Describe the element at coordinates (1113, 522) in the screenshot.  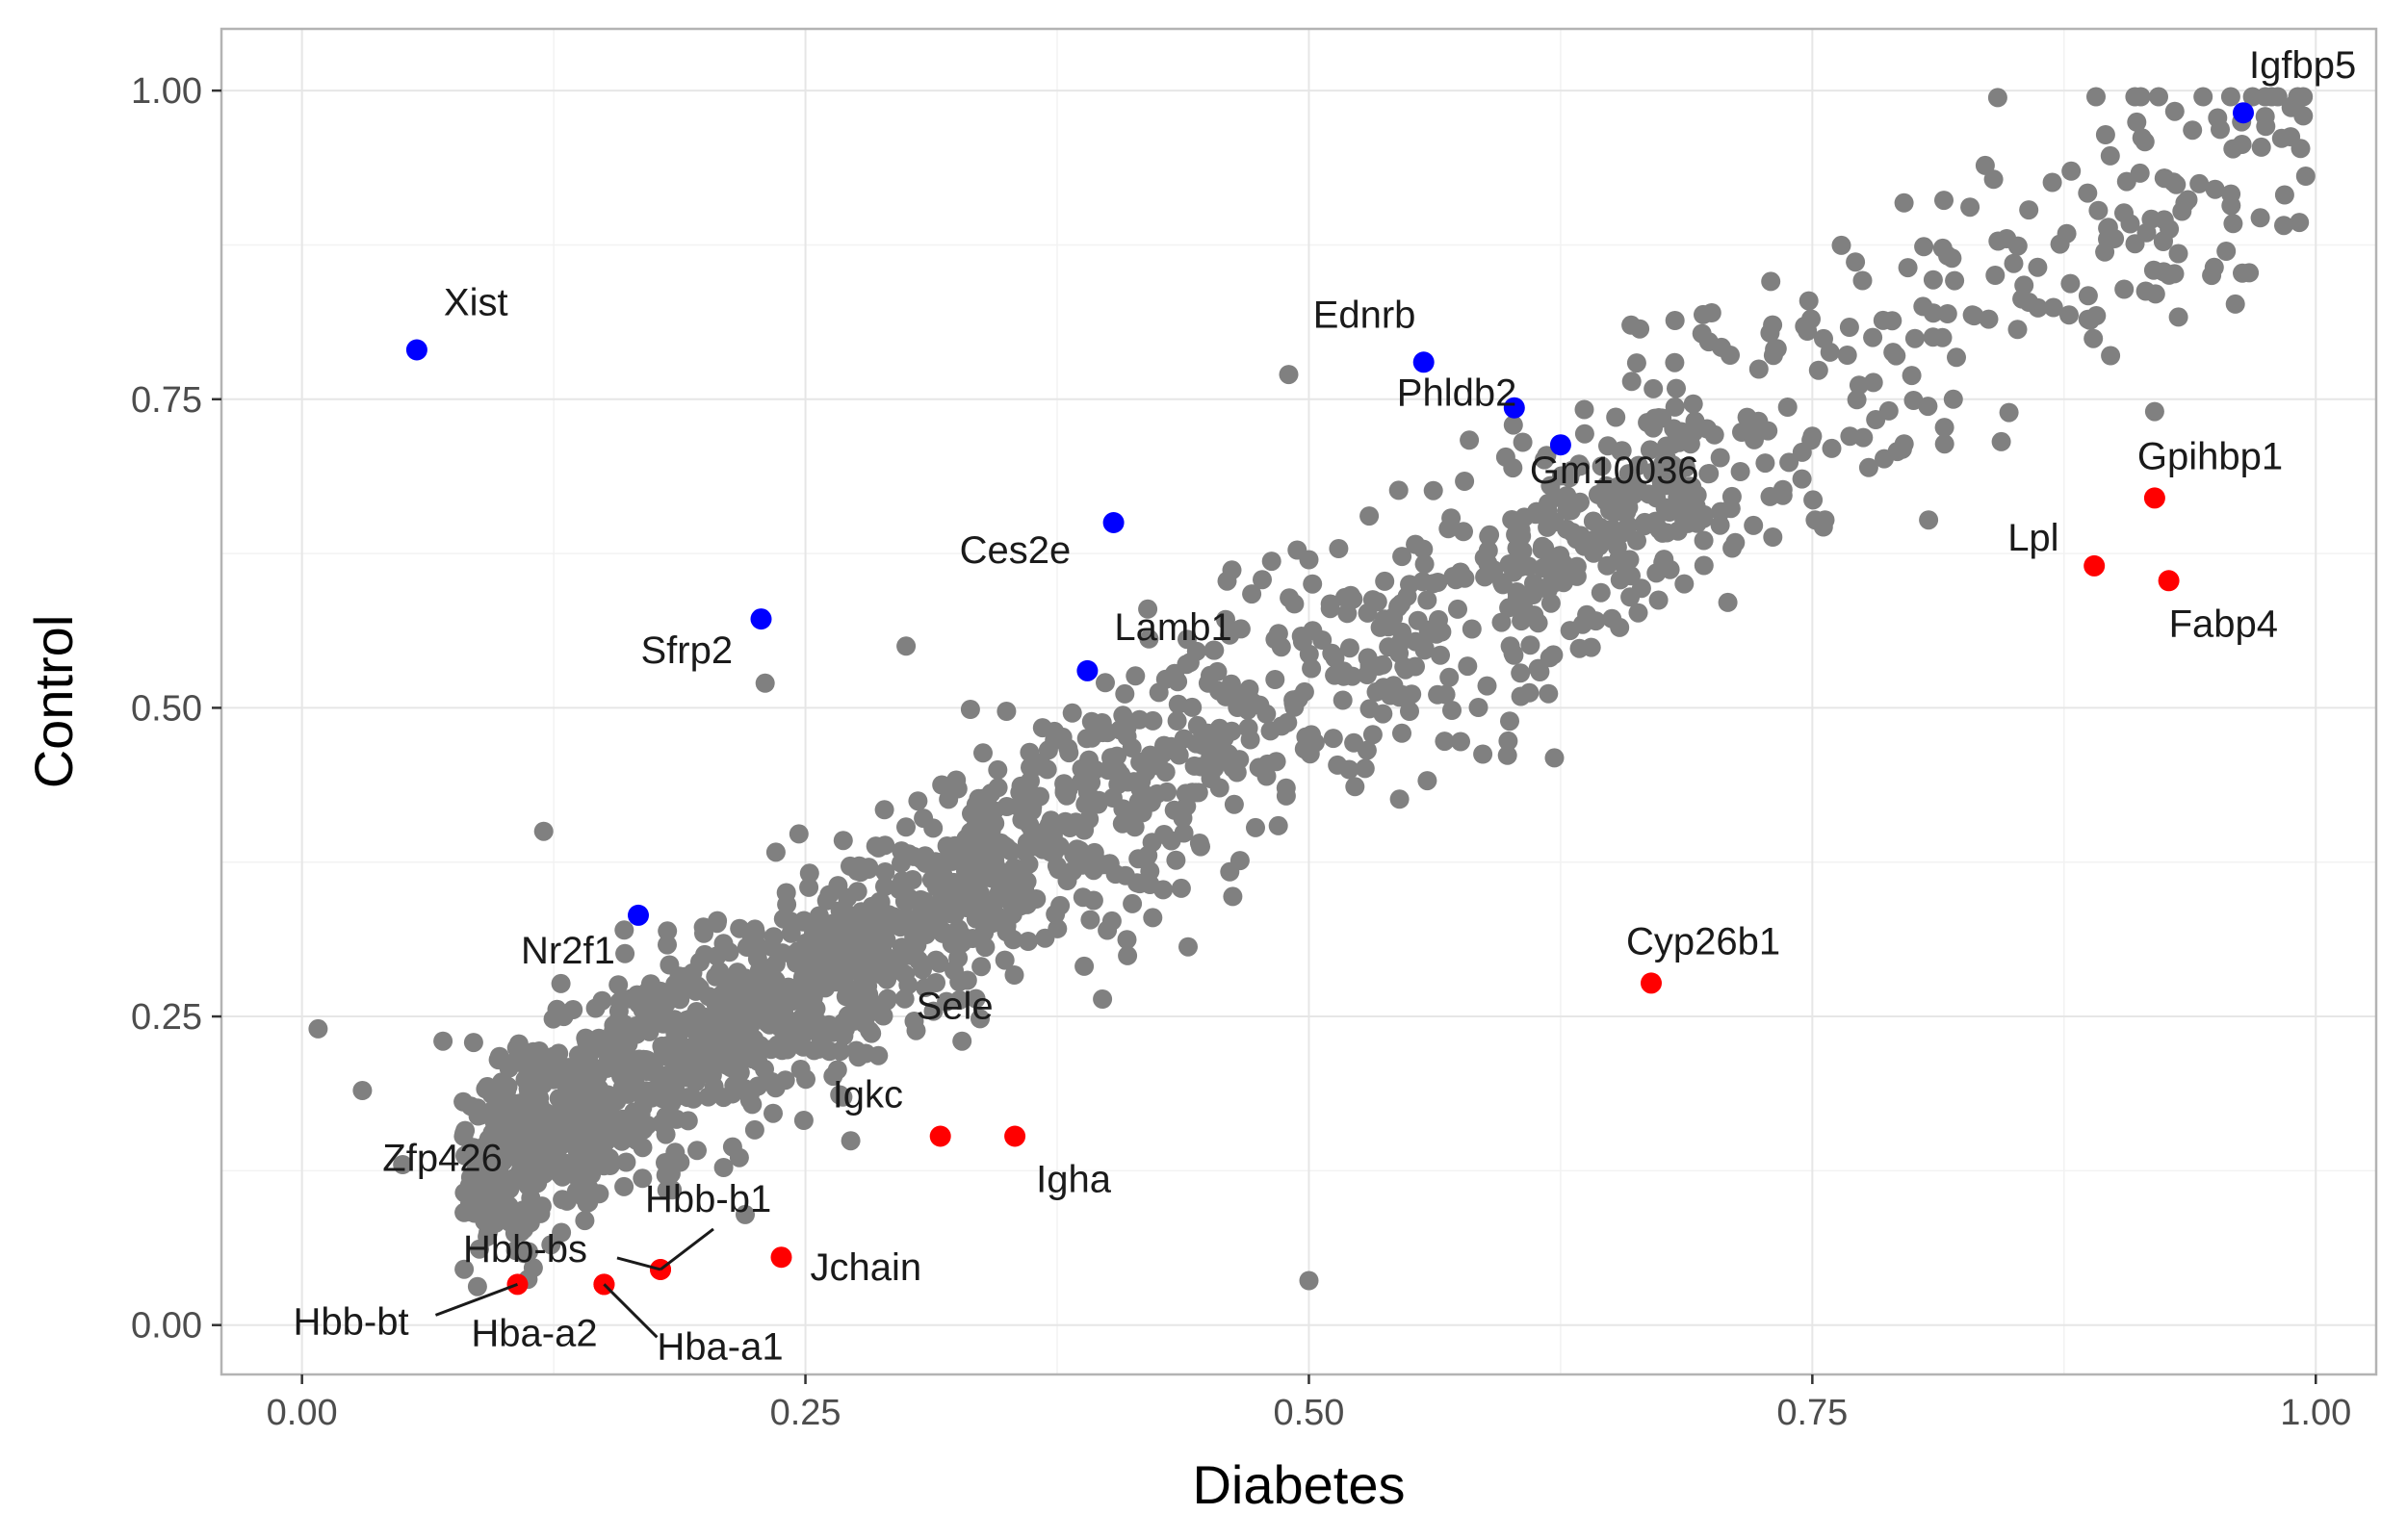
I see `highlight-point-ces2e` at that location.